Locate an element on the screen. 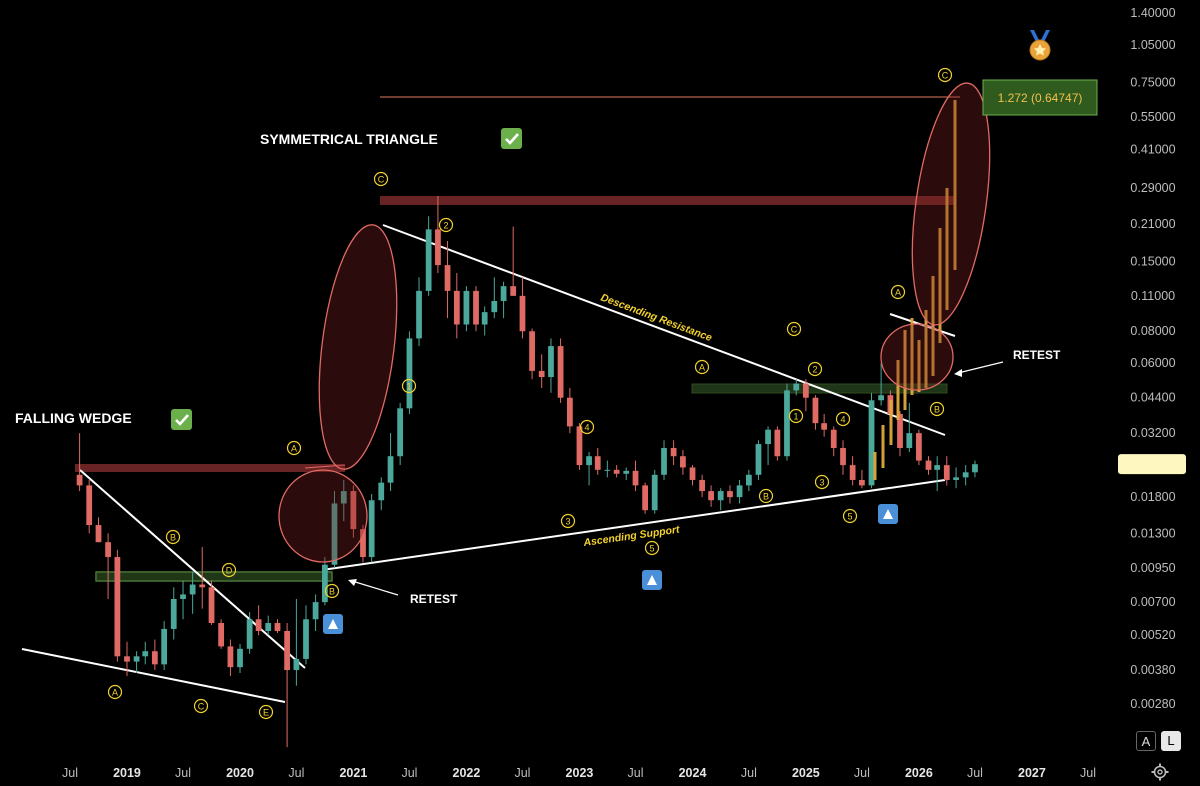 The width and height of the screenshot is (1200, 786). settings-gear-icon is located at coordinates (1160, 772).